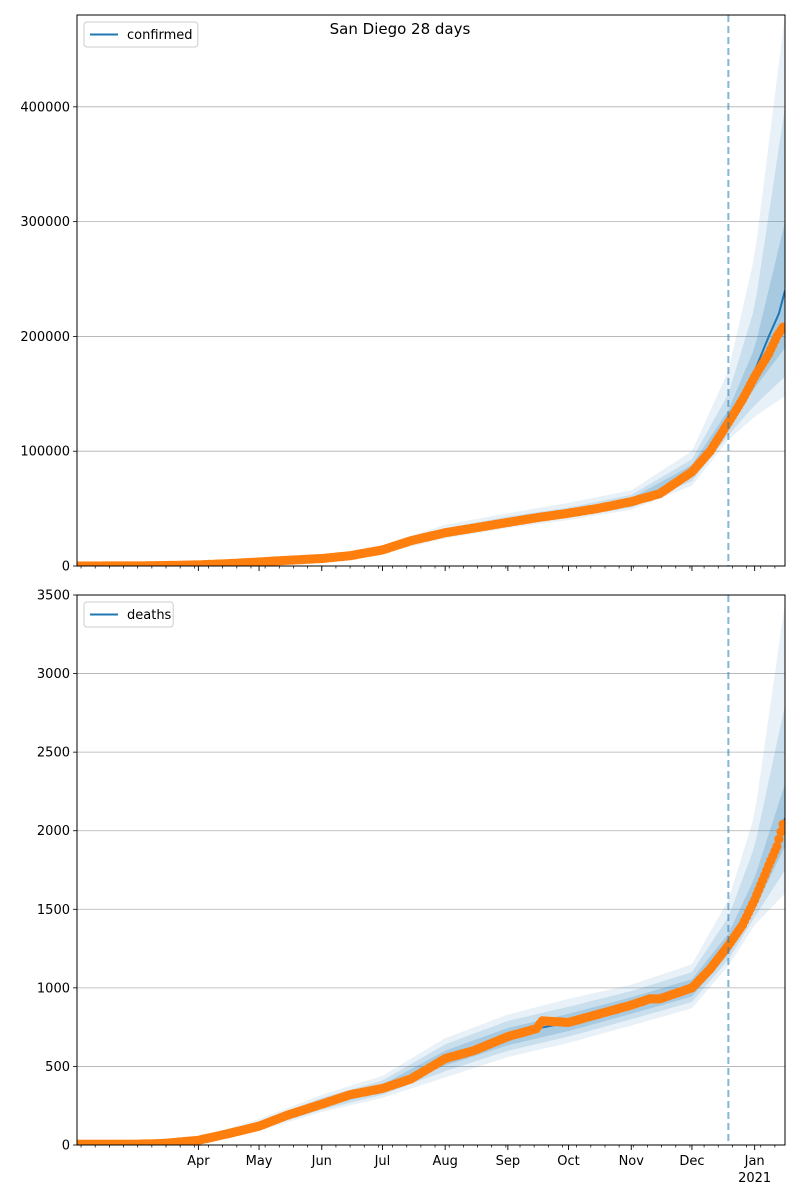 The image size is (800, 1200). What do you see at coordinates (45, 222) in the screenshot?
I see `y-tick-label: 300000` at bounding box center [45, 222].